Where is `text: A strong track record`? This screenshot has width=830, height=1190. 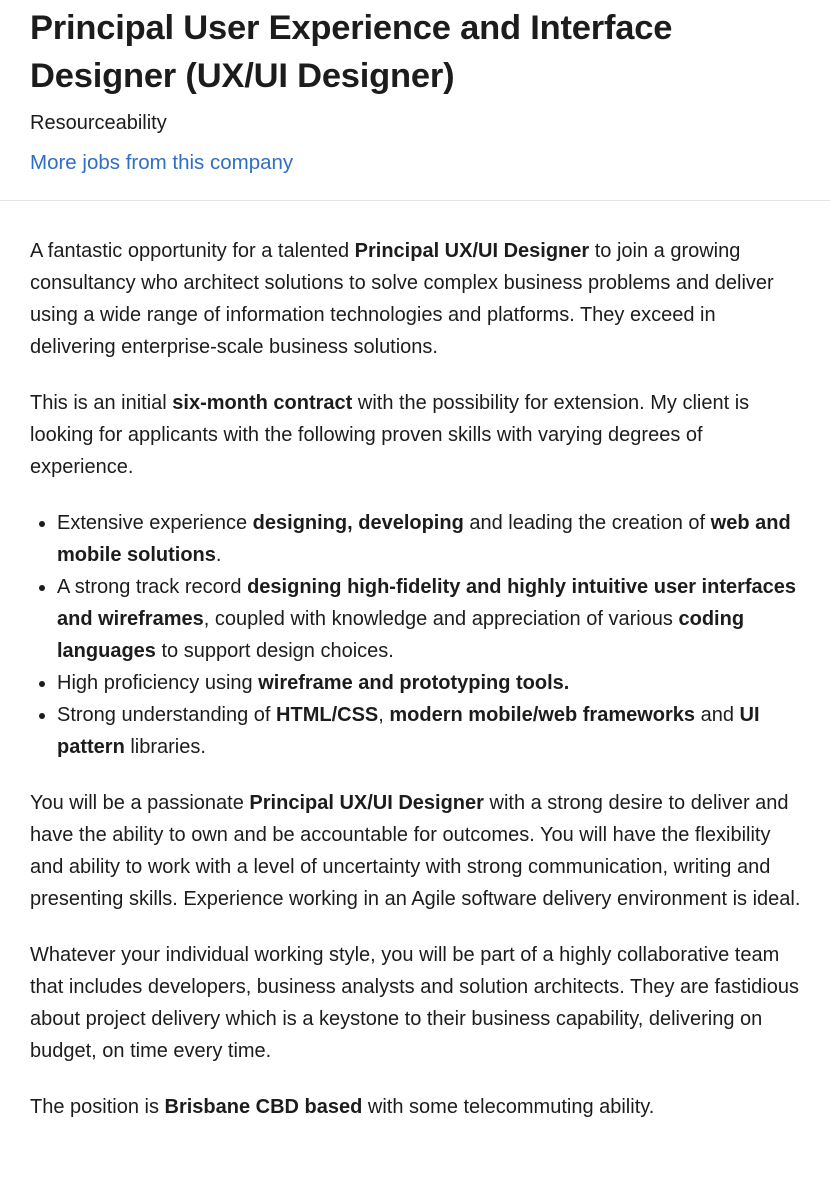
text: A strong track record is located at coordinates (152, 587).